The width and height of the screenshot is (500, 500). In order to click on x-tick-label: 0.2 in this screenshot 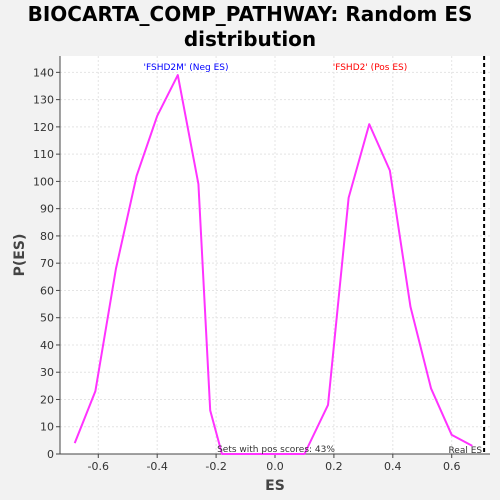, I will do `click(334, 466)`.